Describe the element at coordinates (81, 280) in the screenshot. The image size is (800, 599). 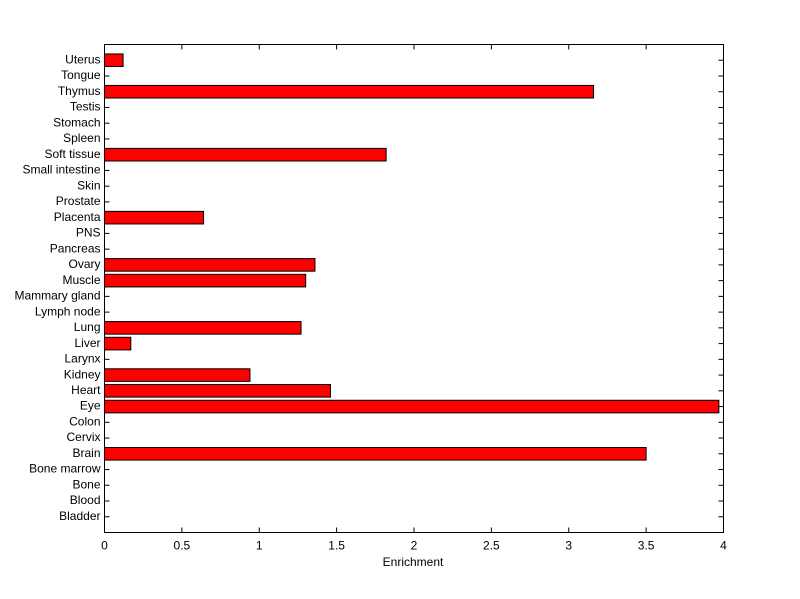
I see `y-tick-label: Muscle` at that location.